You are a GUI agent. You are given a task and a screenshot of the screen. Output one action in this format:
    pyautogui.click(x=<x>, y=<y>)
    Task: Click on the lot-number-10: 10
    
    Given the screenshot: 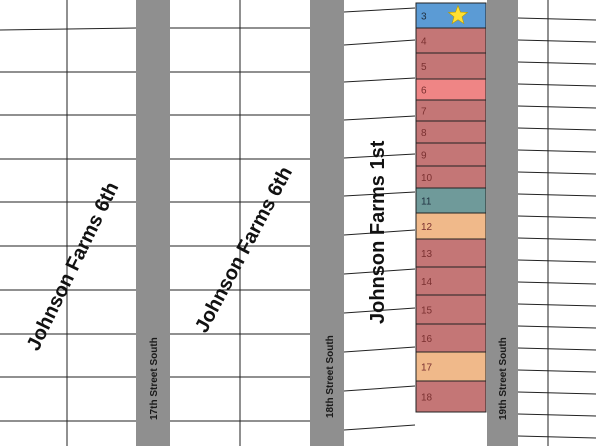 What is the action you would take?
    pyautogui.click(x=427, y=178)
    